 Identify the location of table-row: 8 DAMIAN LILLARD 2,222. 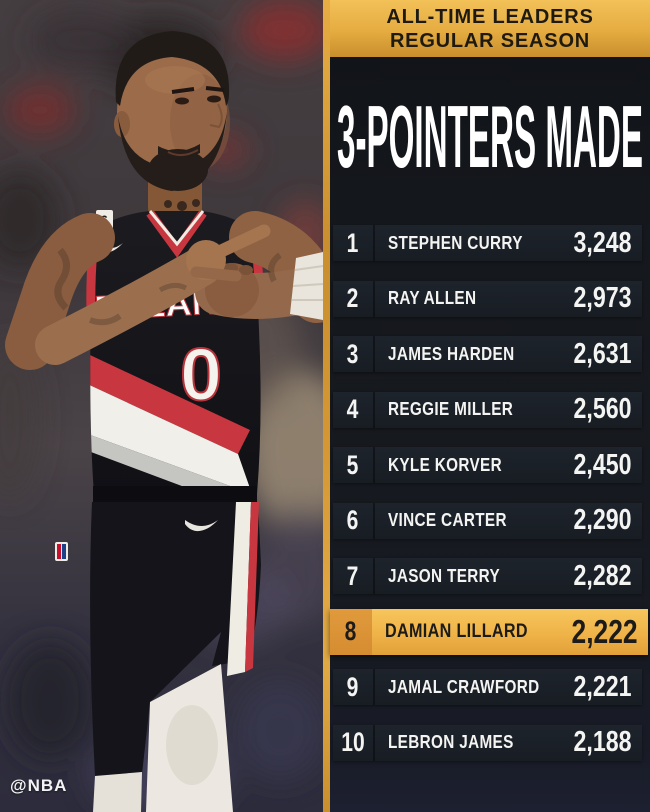
(489, 631).